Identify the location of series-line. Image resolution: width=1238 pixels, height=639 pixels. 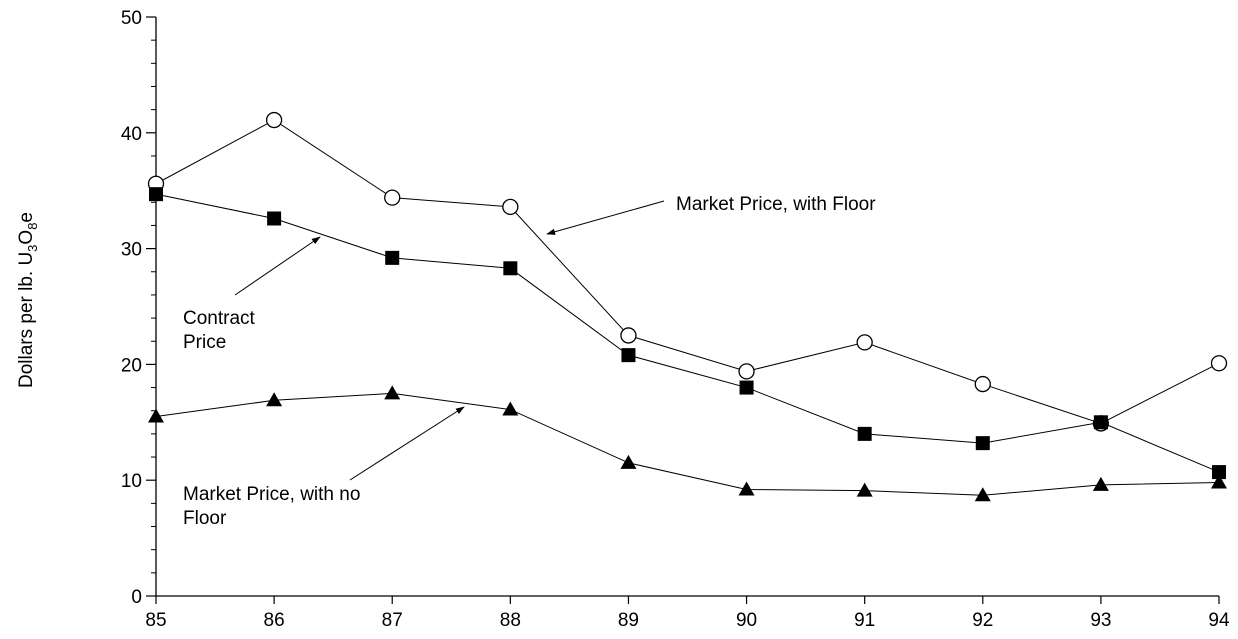
(687, 444).